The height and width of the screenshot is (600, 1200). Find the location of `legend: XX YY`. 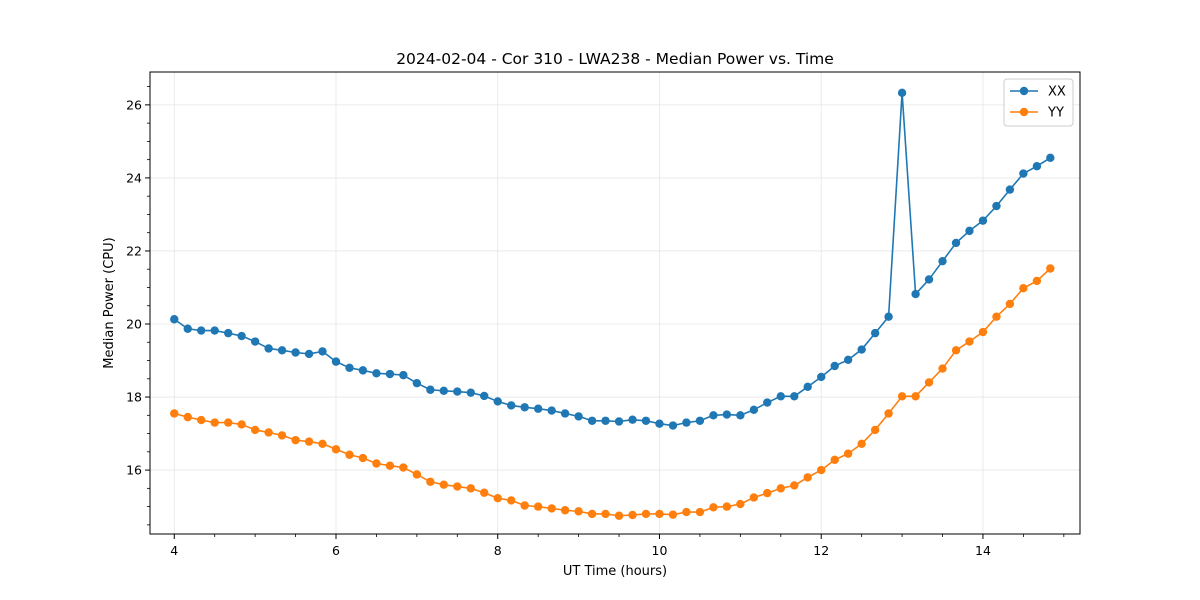

legend: XX YY is located at coordinates (1038, 102).